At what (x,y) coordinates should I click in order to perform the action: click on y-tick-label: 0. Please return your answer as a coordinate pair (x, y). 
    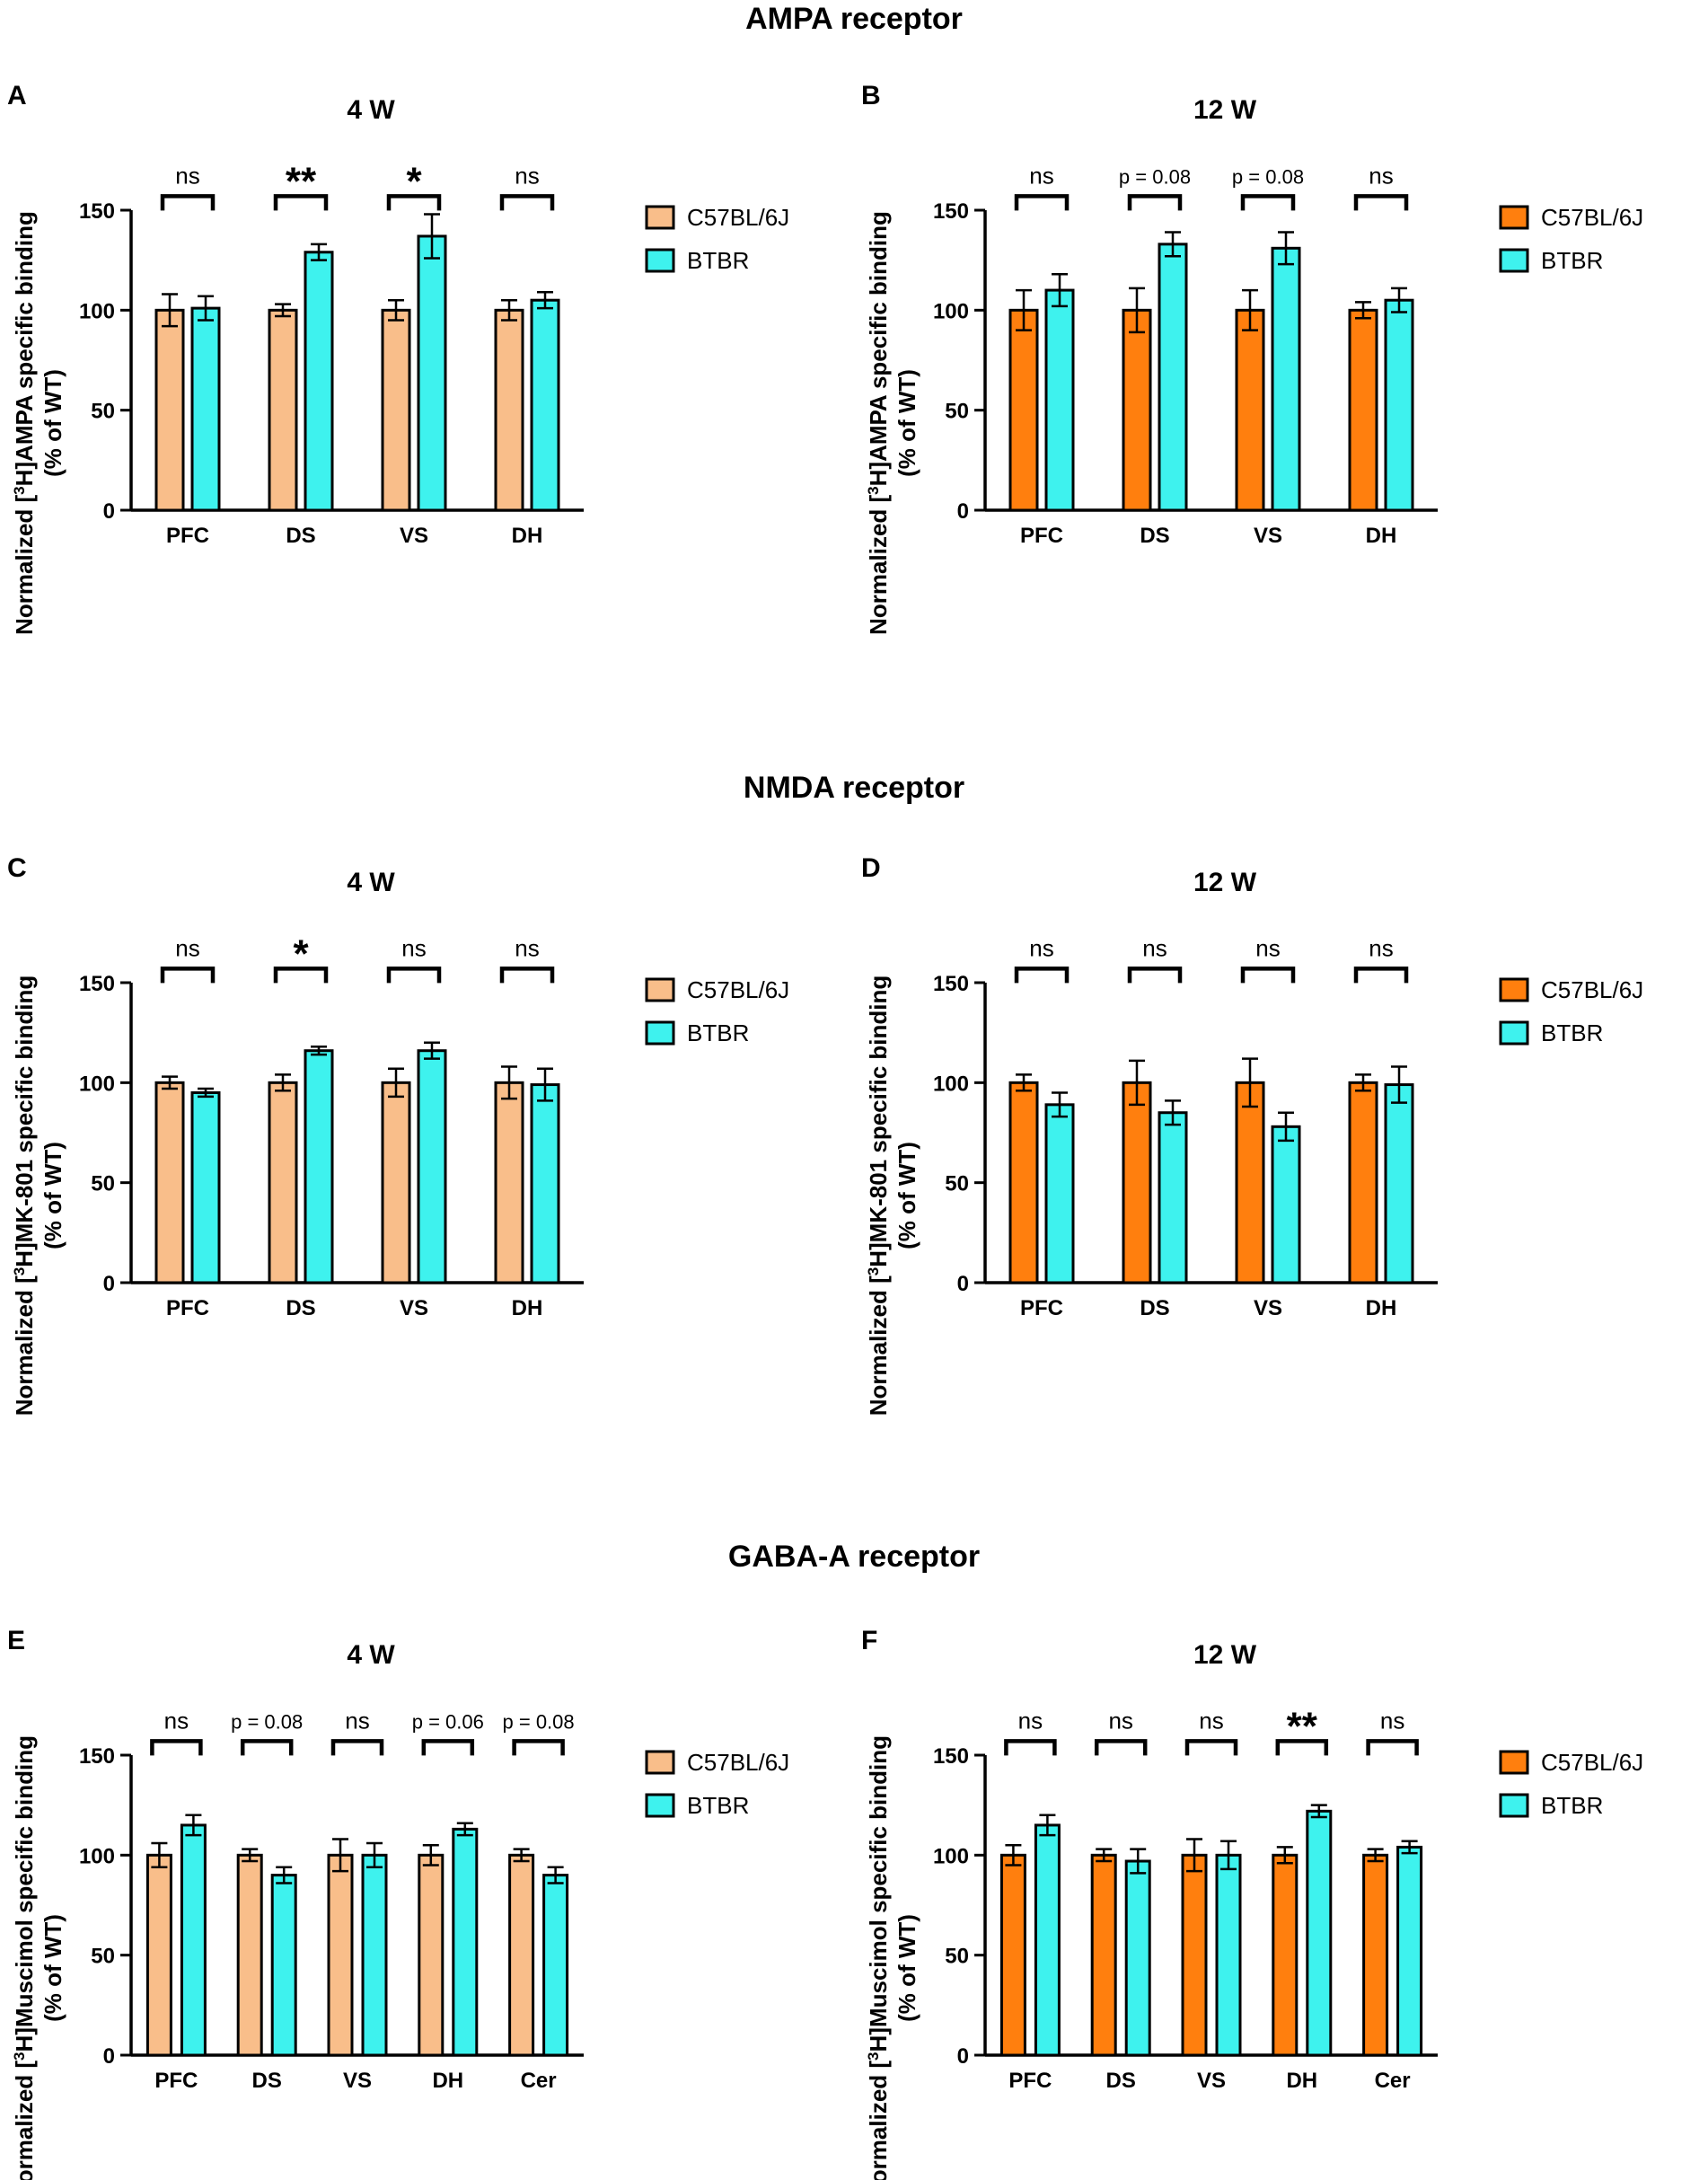
    Looking at the image, I should click on (109, 1284).